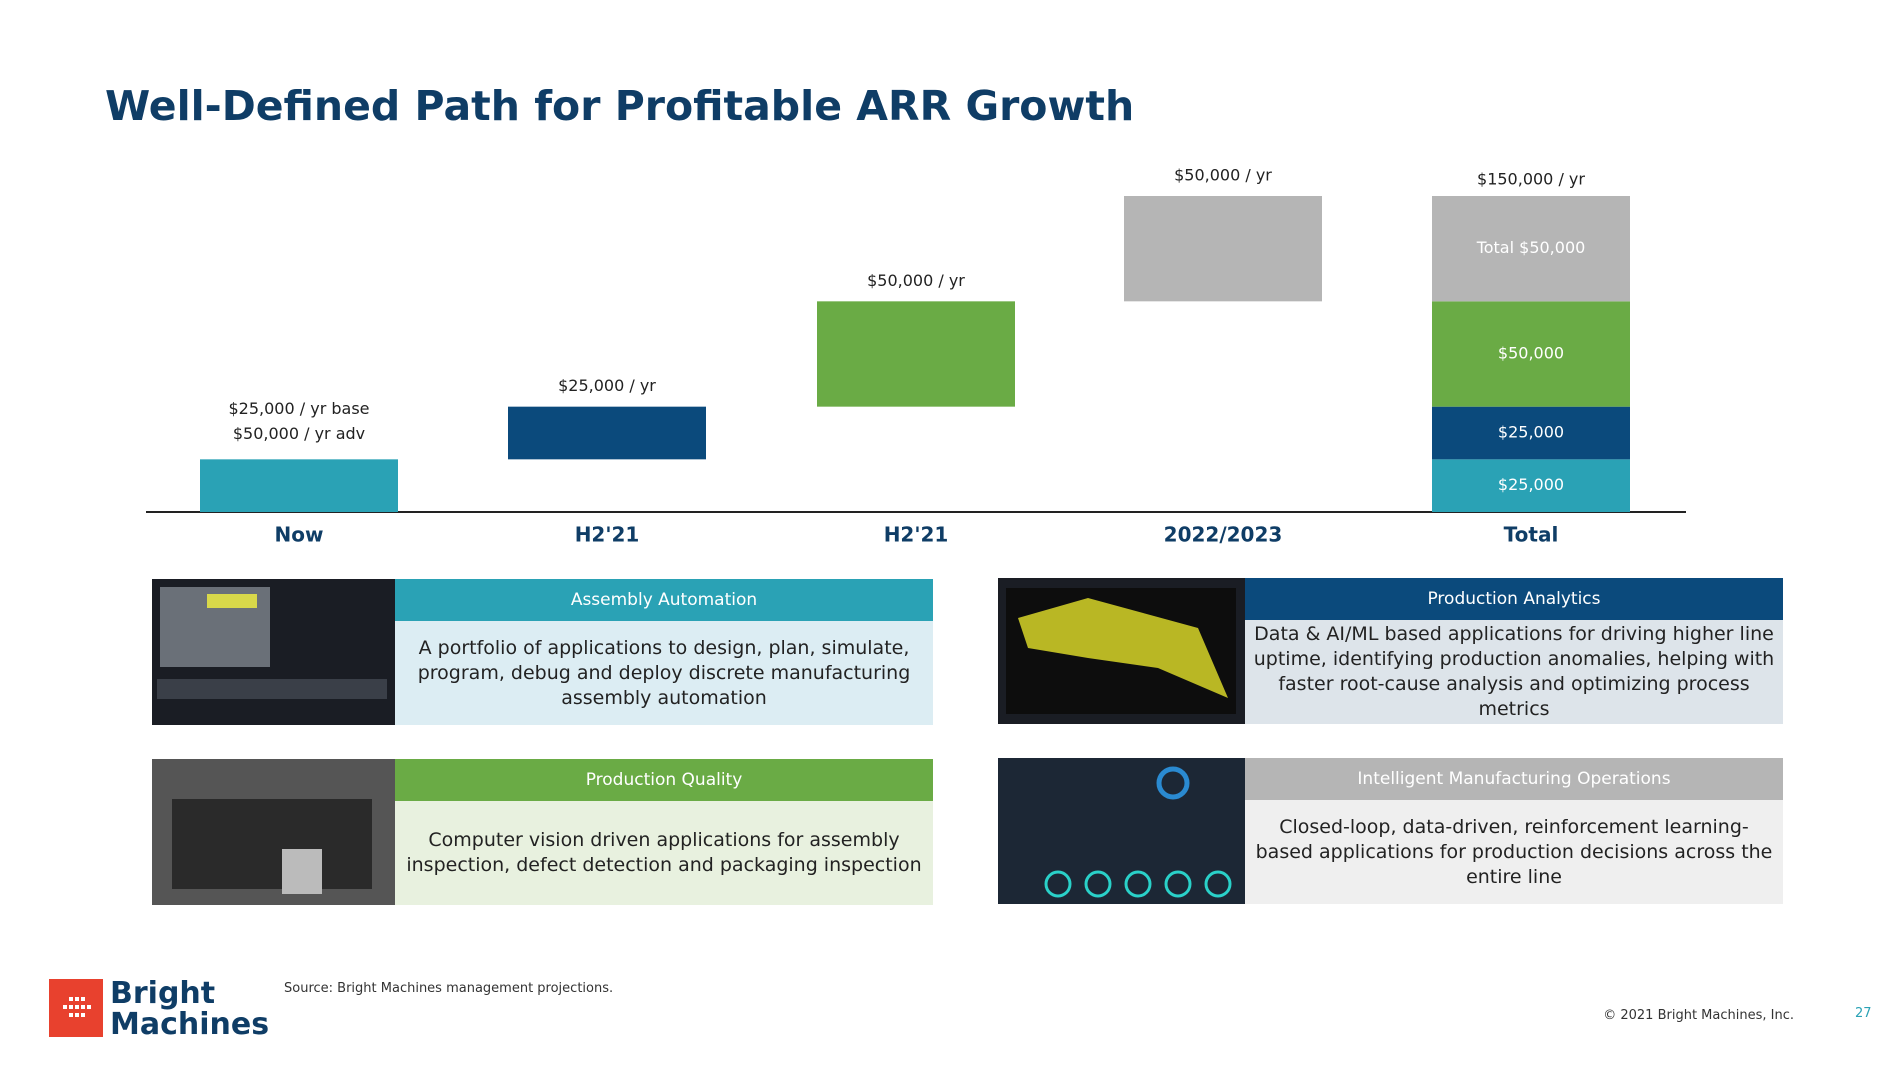 The width and height of the screenshot is (1900, 1066). I want to click on segment-label: Total $50,000, so click(1531, 247).